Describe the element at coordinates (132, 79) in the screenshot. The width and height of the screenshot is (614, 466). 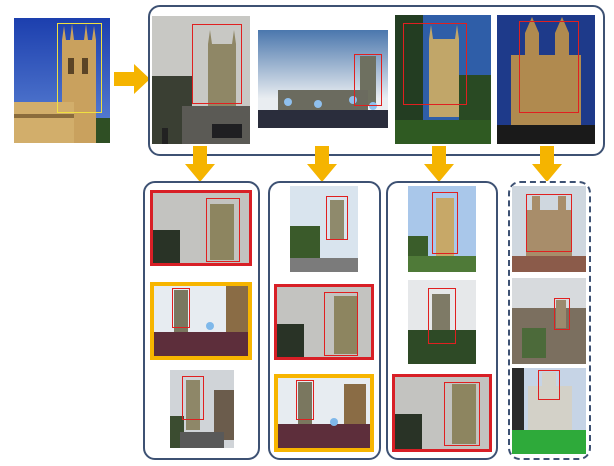
I see `arrow-right-icon` at that location.